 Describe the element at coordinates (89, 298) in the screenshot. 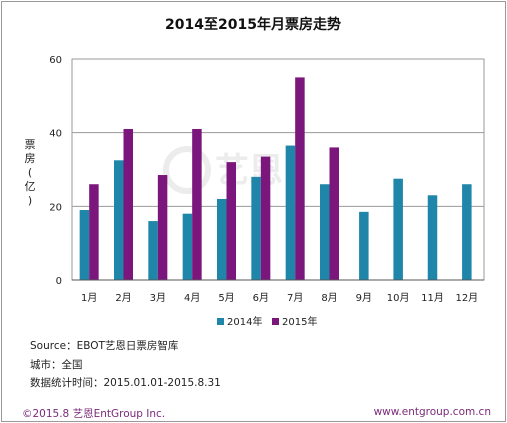

I see `x-tick-label: 1月` at that location.